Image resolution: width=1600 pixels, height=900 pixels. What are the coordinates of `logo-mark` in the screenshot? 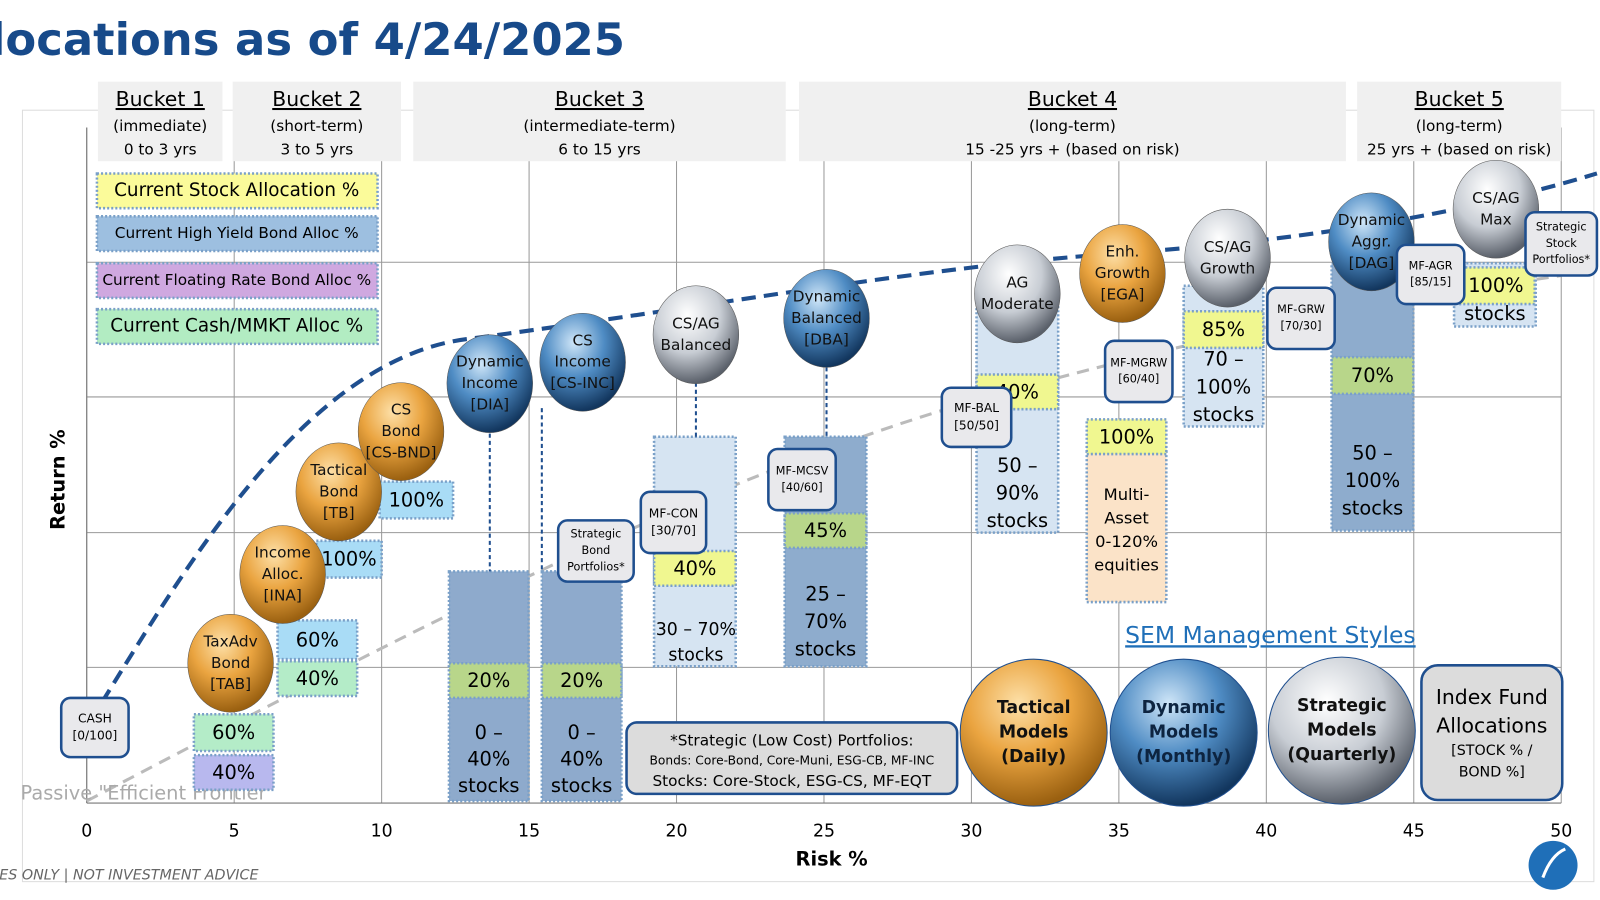 It's located at (1553, 863).